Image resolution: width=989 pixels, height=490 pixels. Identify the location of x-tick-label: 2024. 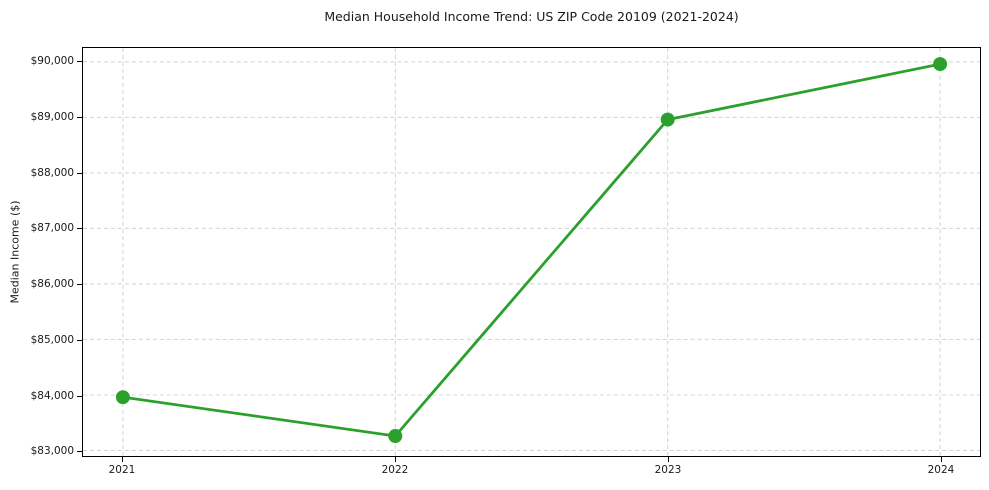
(941, 470).